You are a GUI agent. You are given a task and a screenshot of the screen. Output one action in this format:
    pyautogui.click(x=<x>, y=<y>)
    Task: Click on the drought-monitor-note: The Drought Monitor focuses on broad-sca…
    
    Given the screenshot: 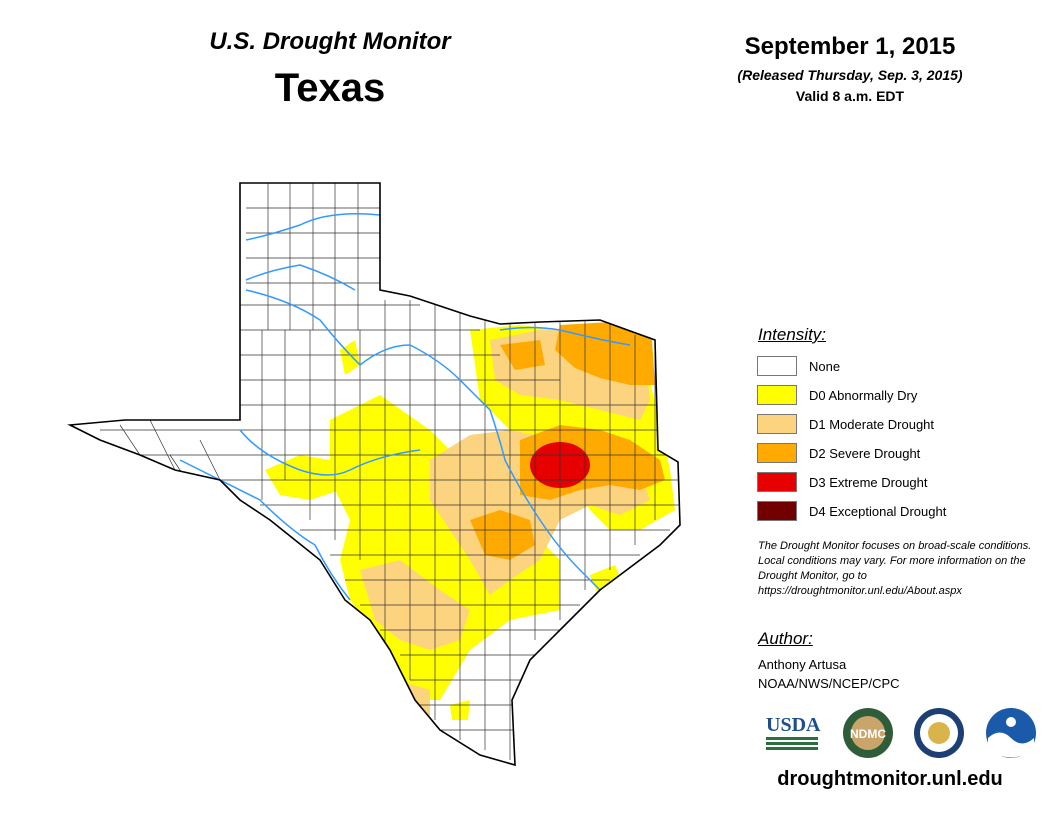 What is the action you would take?
    pyautogui.click(x=895, y=568)
    